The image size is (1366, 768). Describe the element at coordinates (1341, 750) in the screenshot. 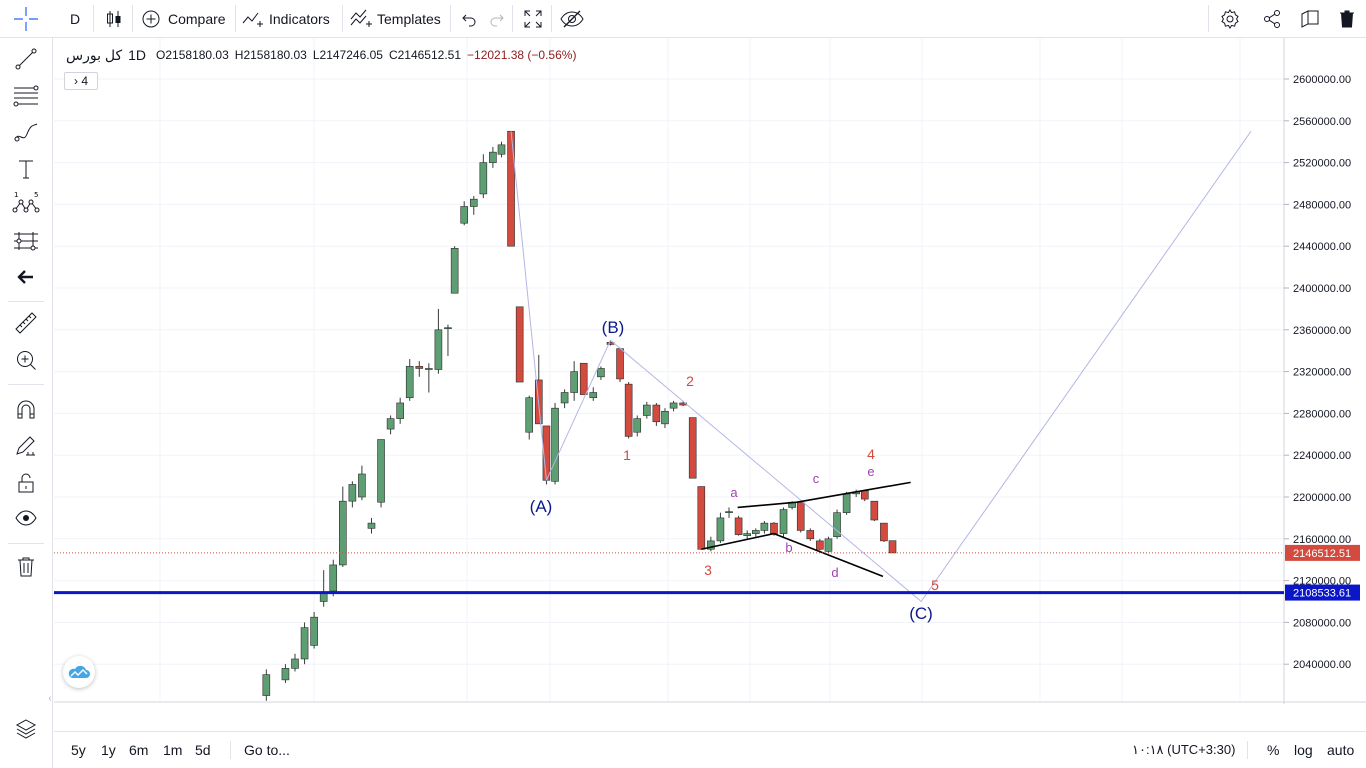

I see `auto-toggle: auto` at that location.